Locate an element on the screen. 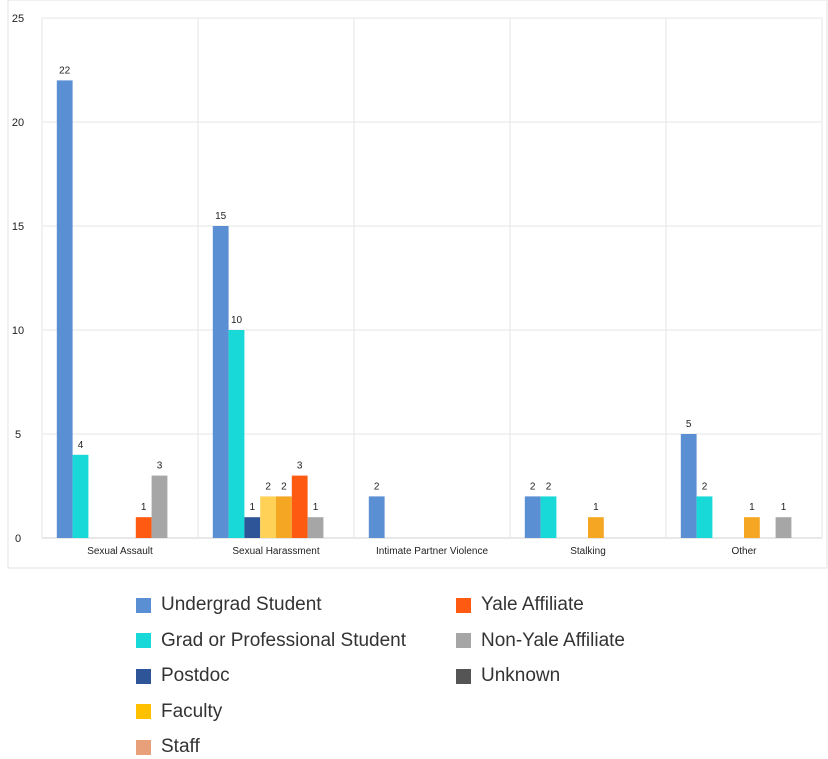 The width and height of the screenshot is (828, 759). legend-item: Staff is located at coordinates (168, 747).